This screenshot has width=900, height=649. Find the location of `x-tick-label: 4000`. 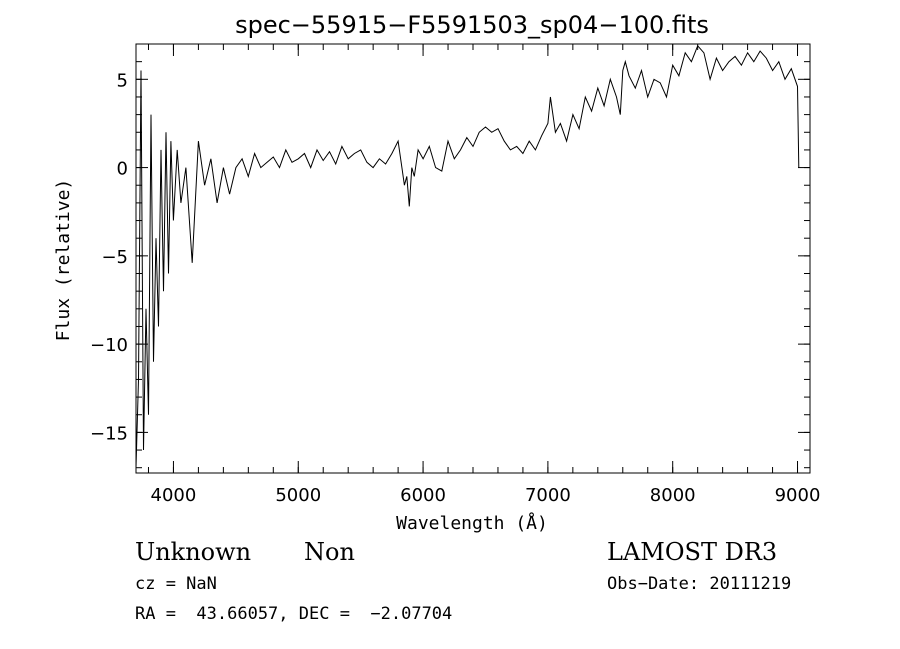

x-tick-label: 4000 is located at coordinates (174, 495).